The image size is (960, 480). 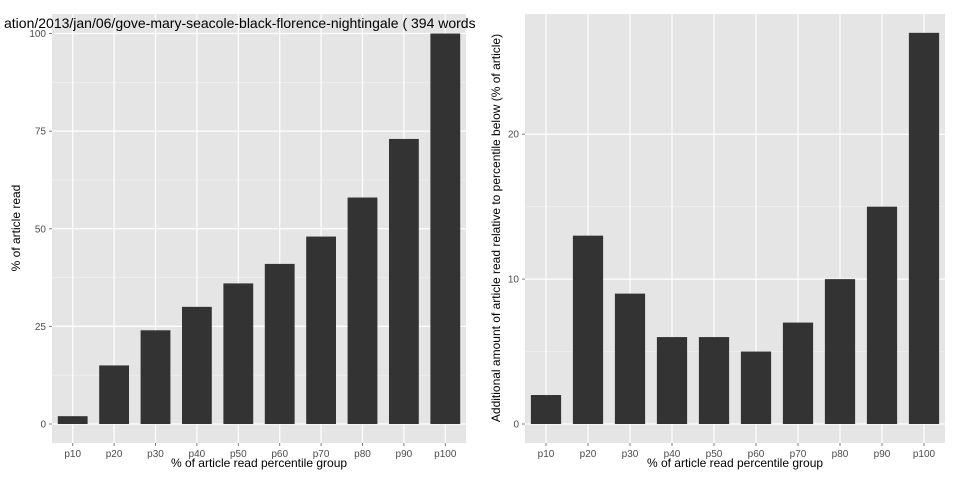 I want to click on y-axis-title: % of article read, so click(x=16, y=228).